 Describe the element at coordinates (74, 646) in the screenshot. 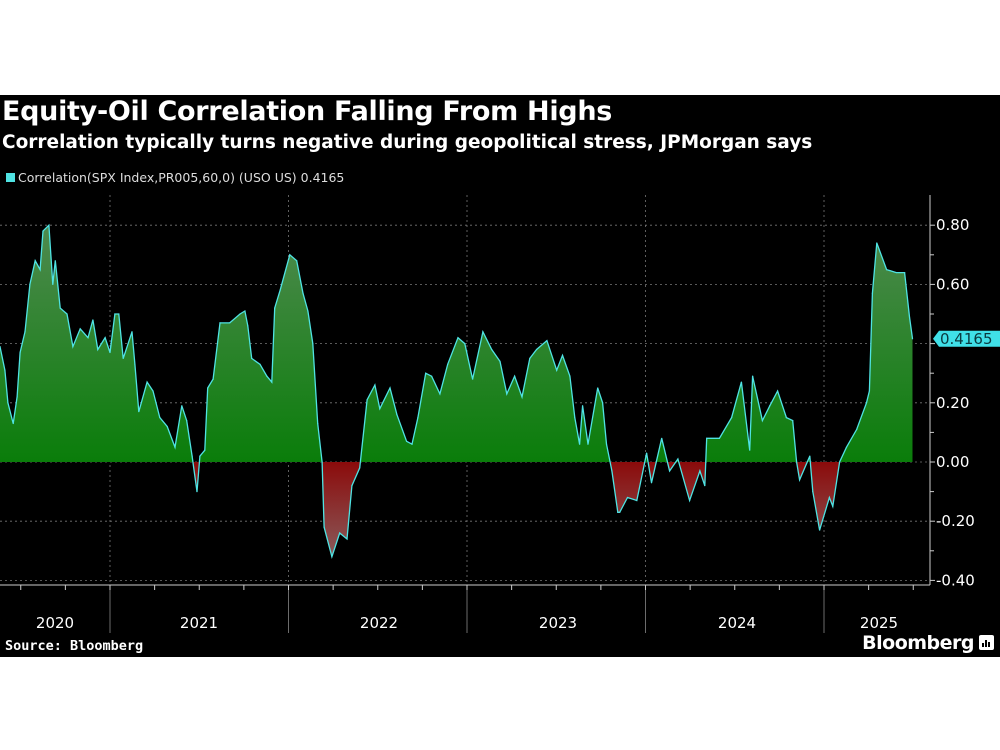

I see `source-note: Source: Bloomberg` at that location.